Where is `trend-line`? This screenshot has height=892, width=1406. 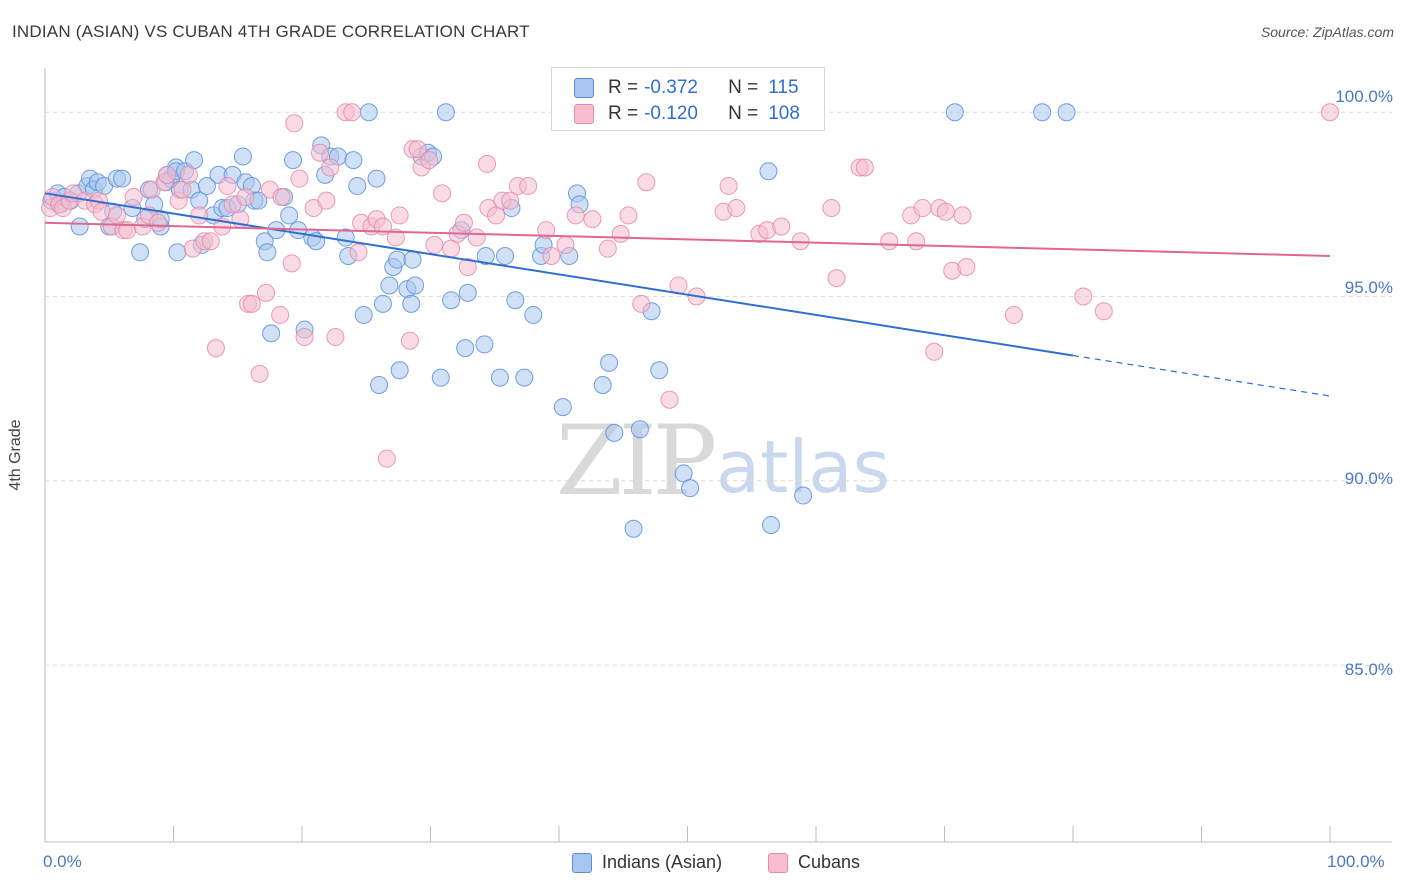 trend-line is located at coordinates (687, 239).